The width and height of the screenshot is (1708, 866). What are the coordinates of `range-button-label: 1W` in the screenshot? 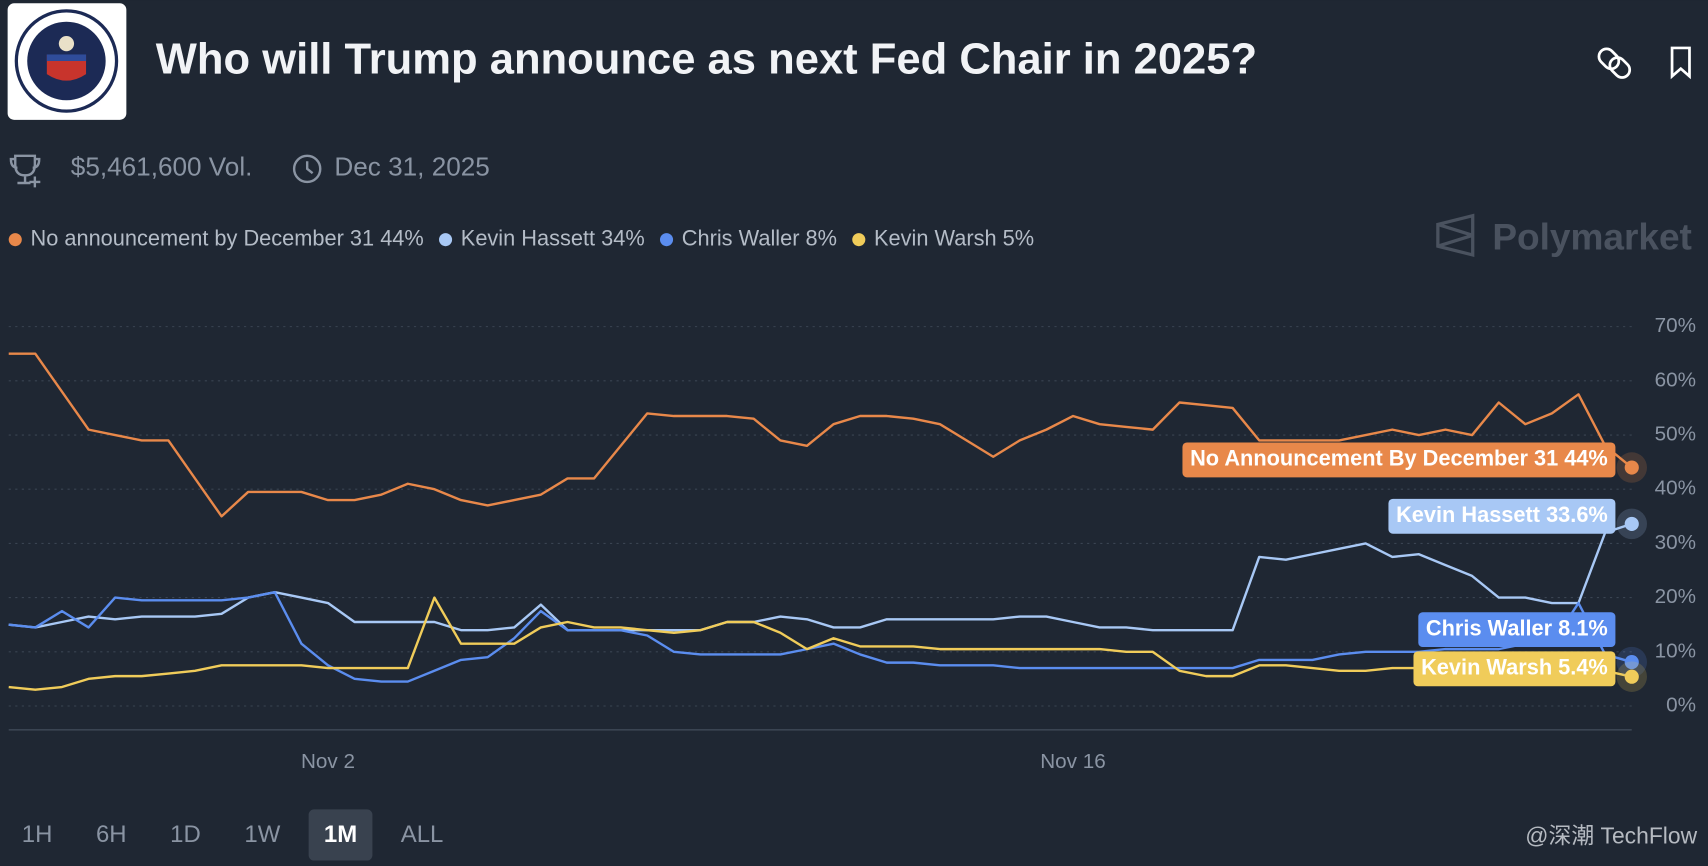 It's located at (262, 834).